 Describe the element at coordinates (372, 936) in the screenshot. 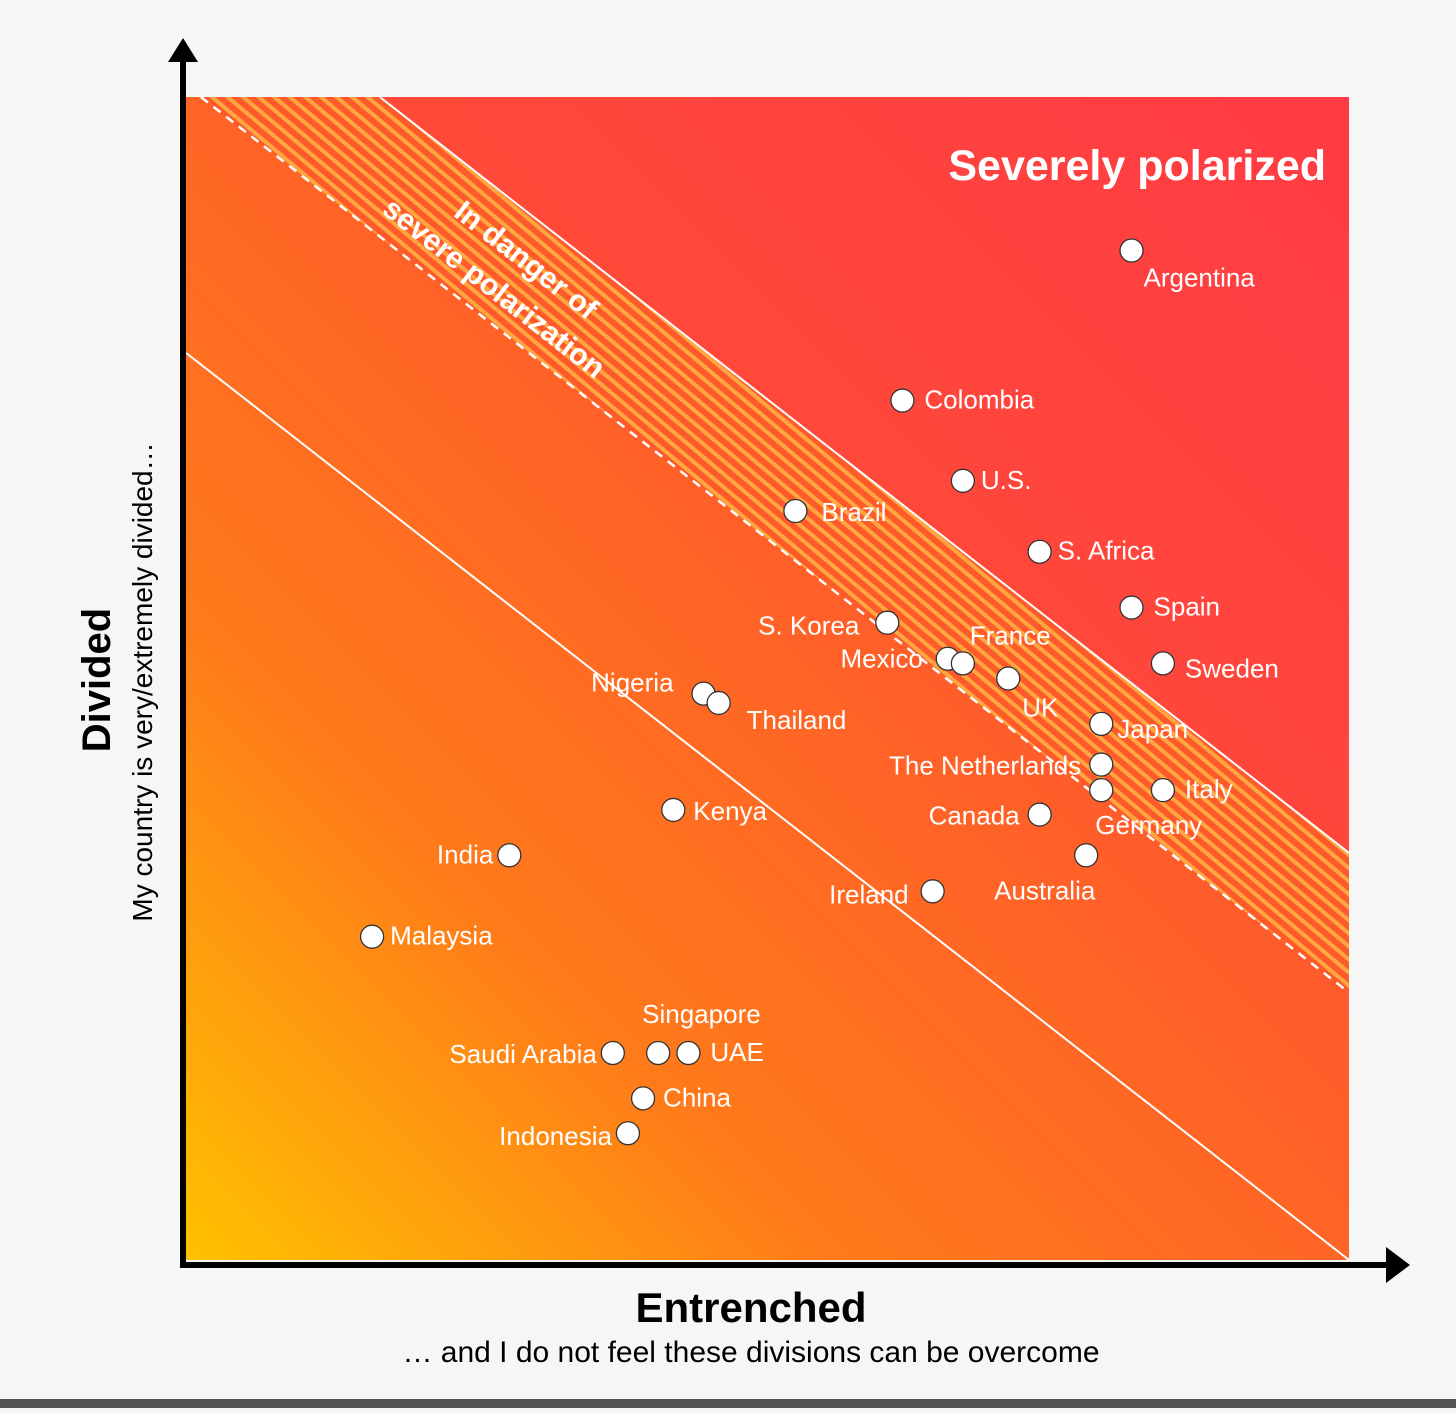

I see `point-malaysia` at that location.